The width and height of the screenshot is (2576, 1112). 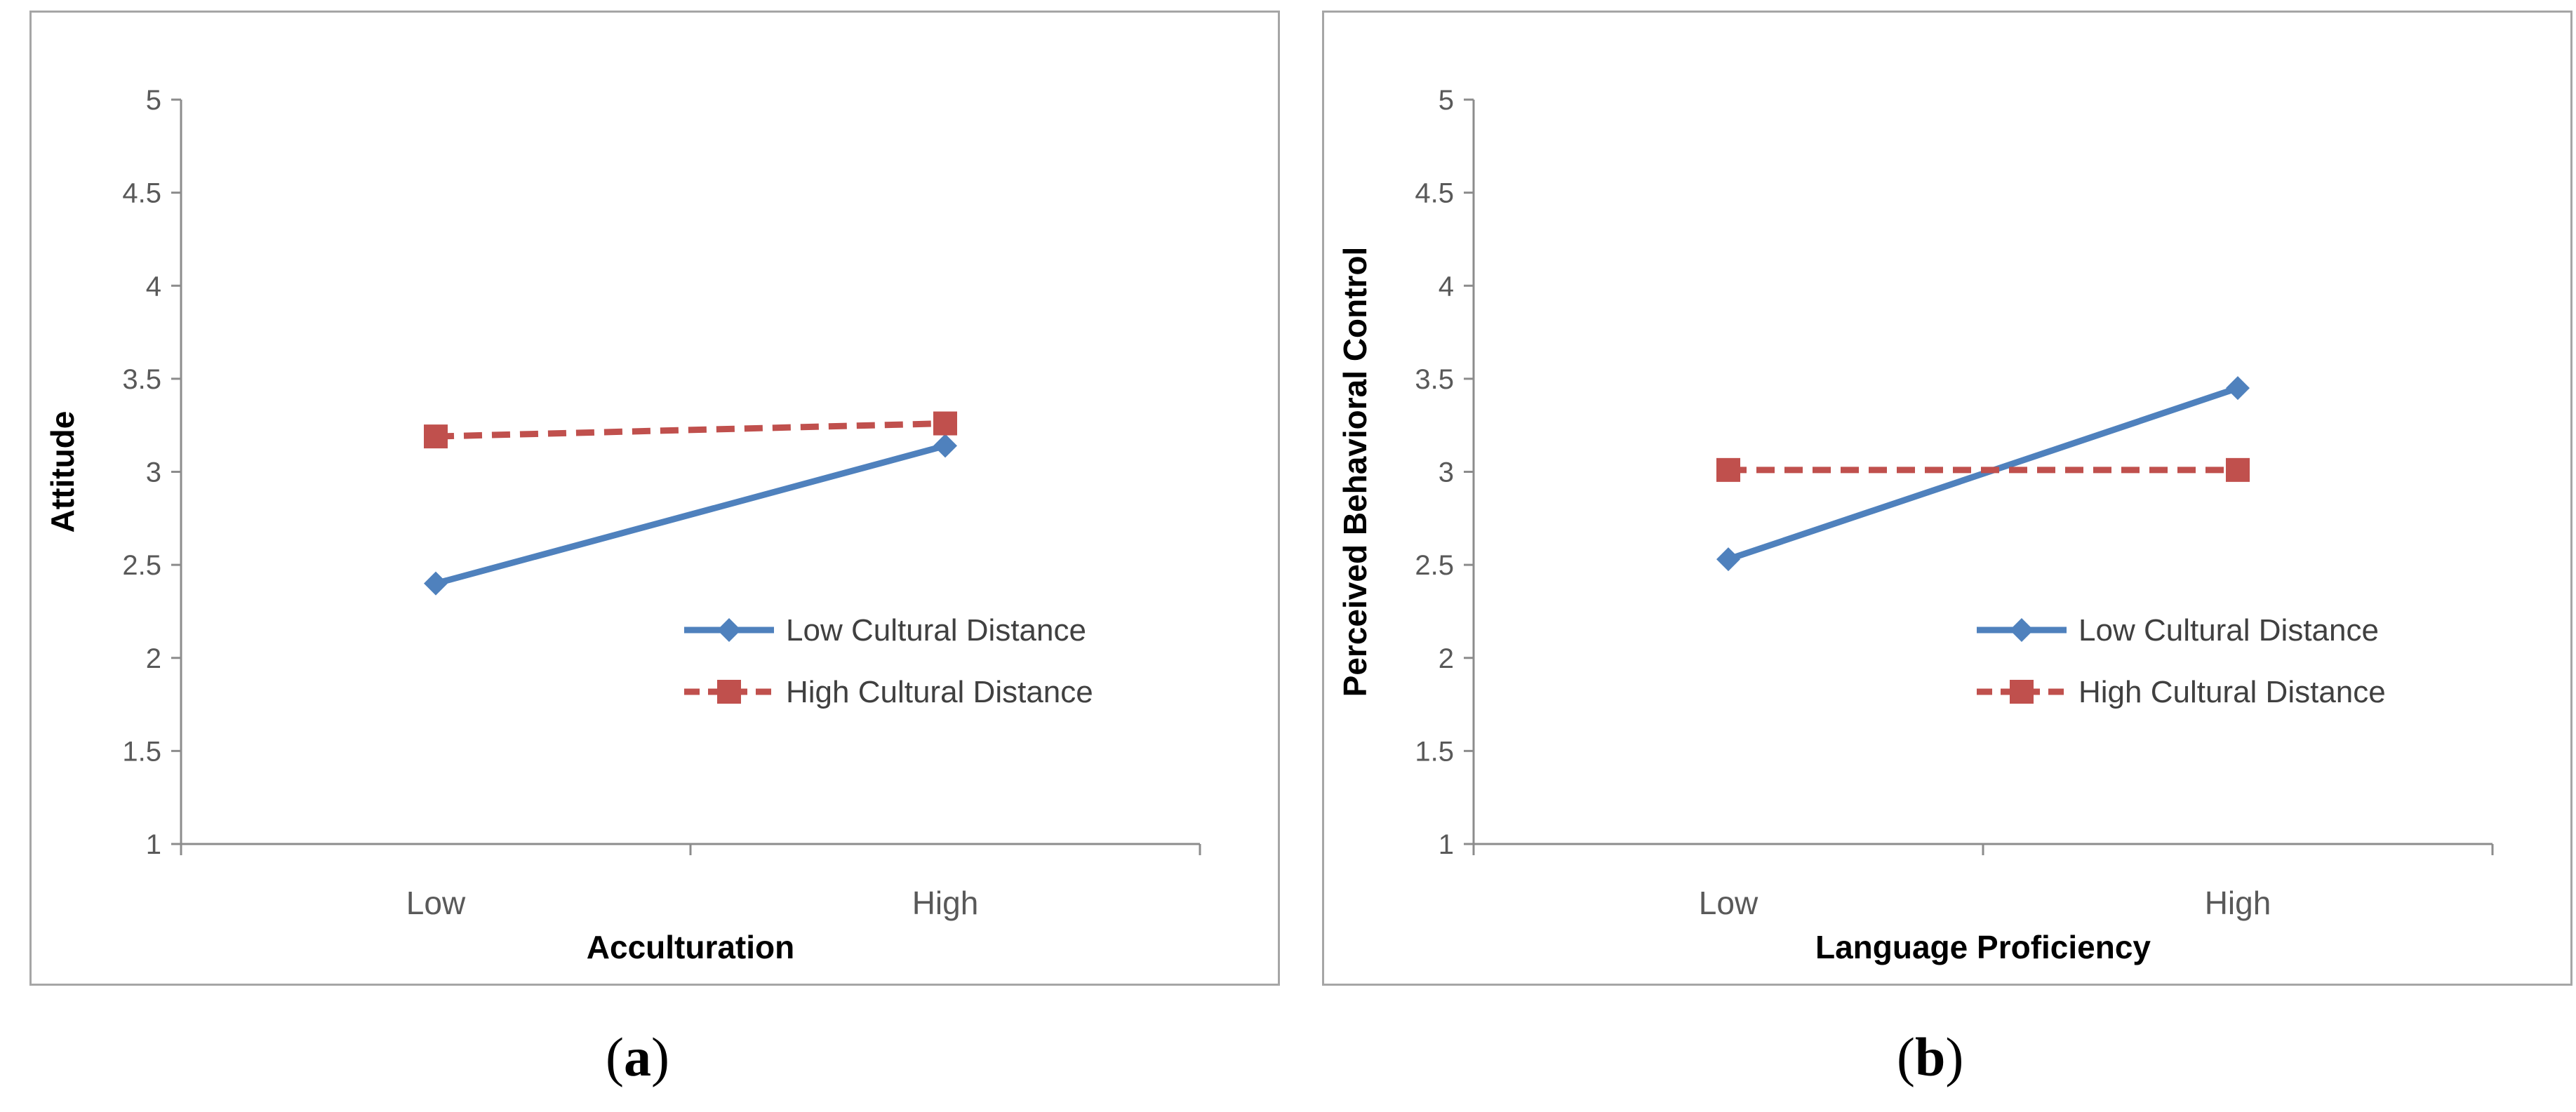 I want to click on chart-b-y-tick-label: 4, so click(x=1447, y=286).